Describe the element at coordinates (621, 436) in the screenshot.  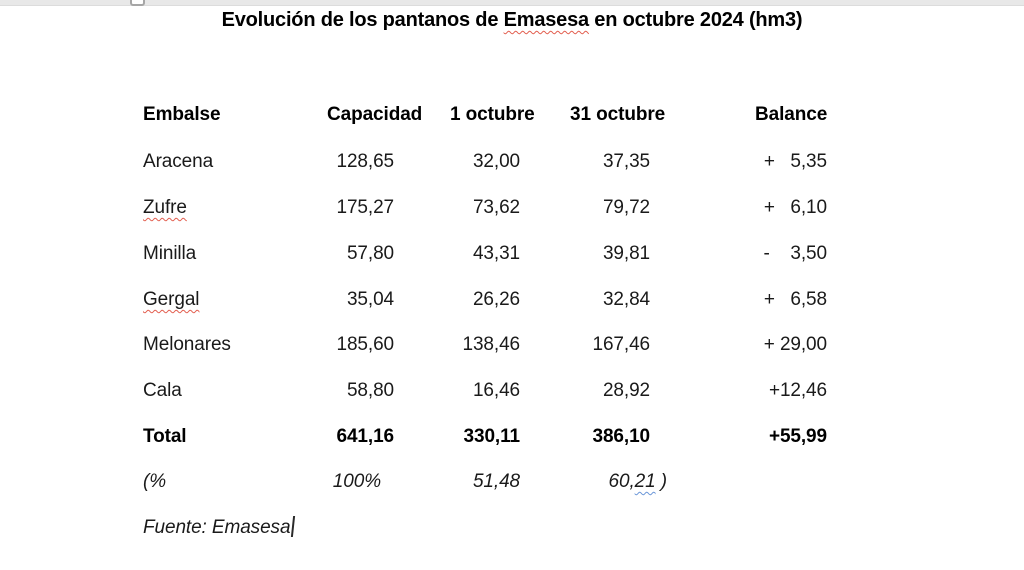
I see `total-oct31: 386,10` at that location.